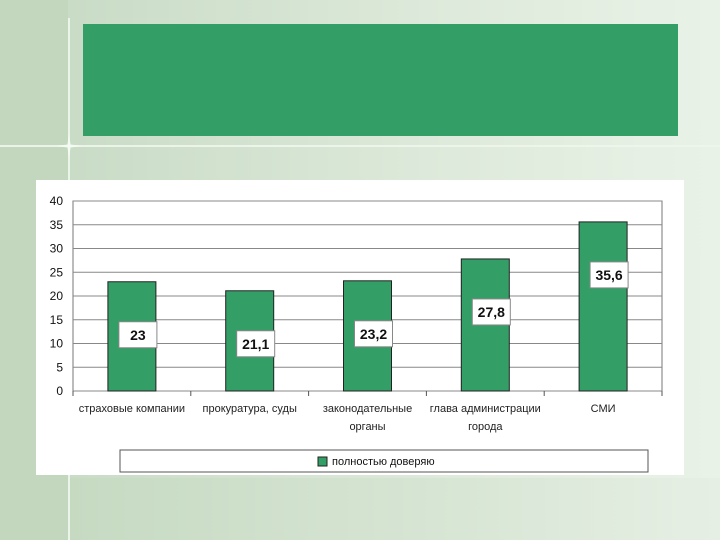 The width and height of the screenshot is (720, 540). What do you see at coordinates (485, 409) in the screenshot?
I see `x-category-label: глава администрации` at bounding box center [485, 409].